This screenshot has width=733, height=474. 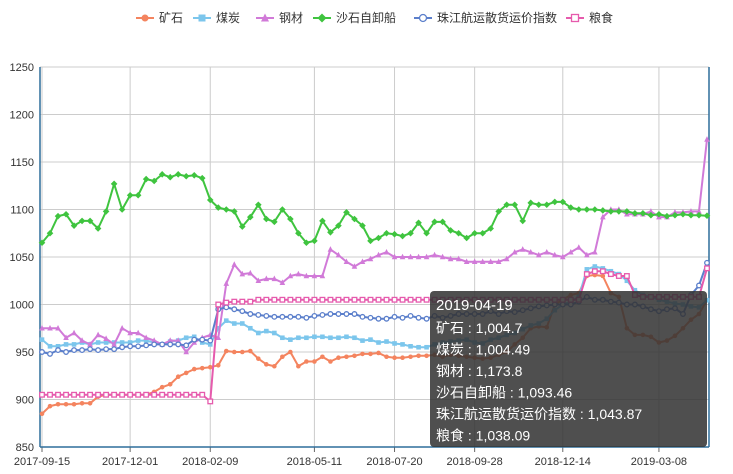 I want to click on legend-label: 煤炭, so click(x=228, y=18).